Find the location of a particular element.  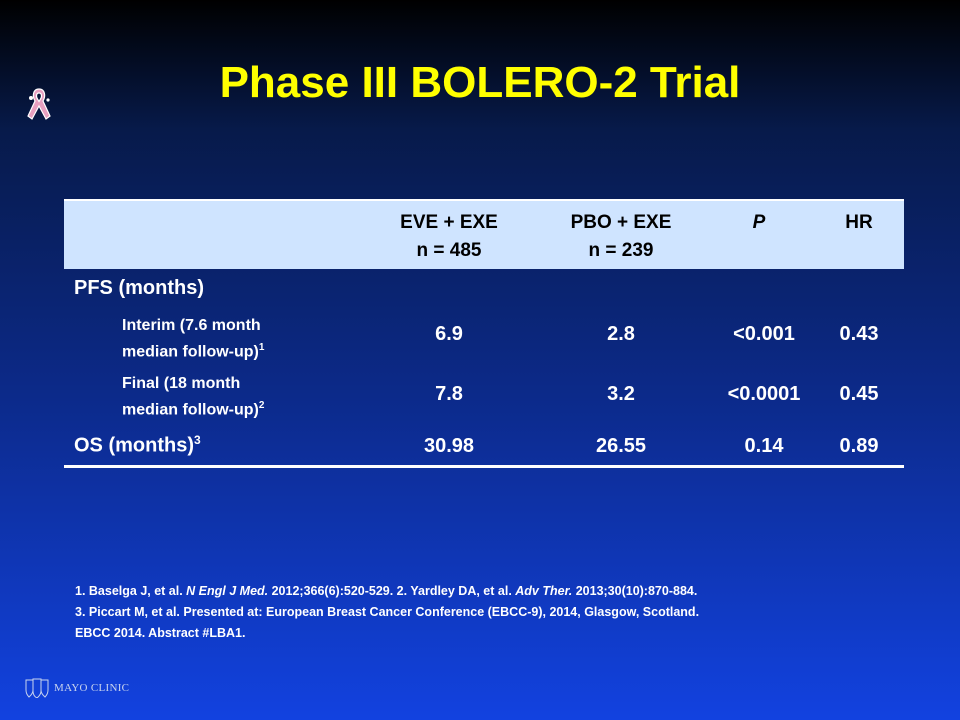

header-eve-n: n = 485 is located at coordinates (449, 250).